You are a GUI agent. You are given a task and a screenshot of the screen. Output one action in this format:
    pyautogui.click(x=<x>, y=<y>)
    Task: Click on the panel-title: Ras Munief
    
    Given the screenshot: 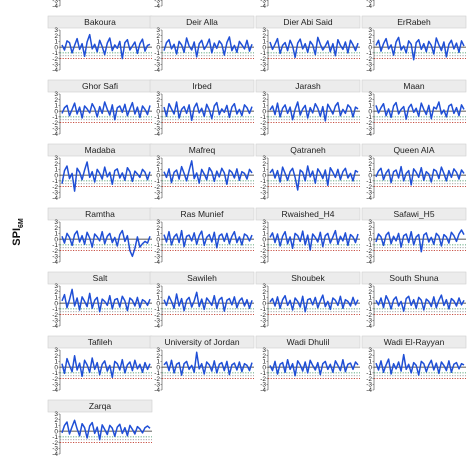 What is the action you would take?
    pyautogui.click(x=203, y=214)
    